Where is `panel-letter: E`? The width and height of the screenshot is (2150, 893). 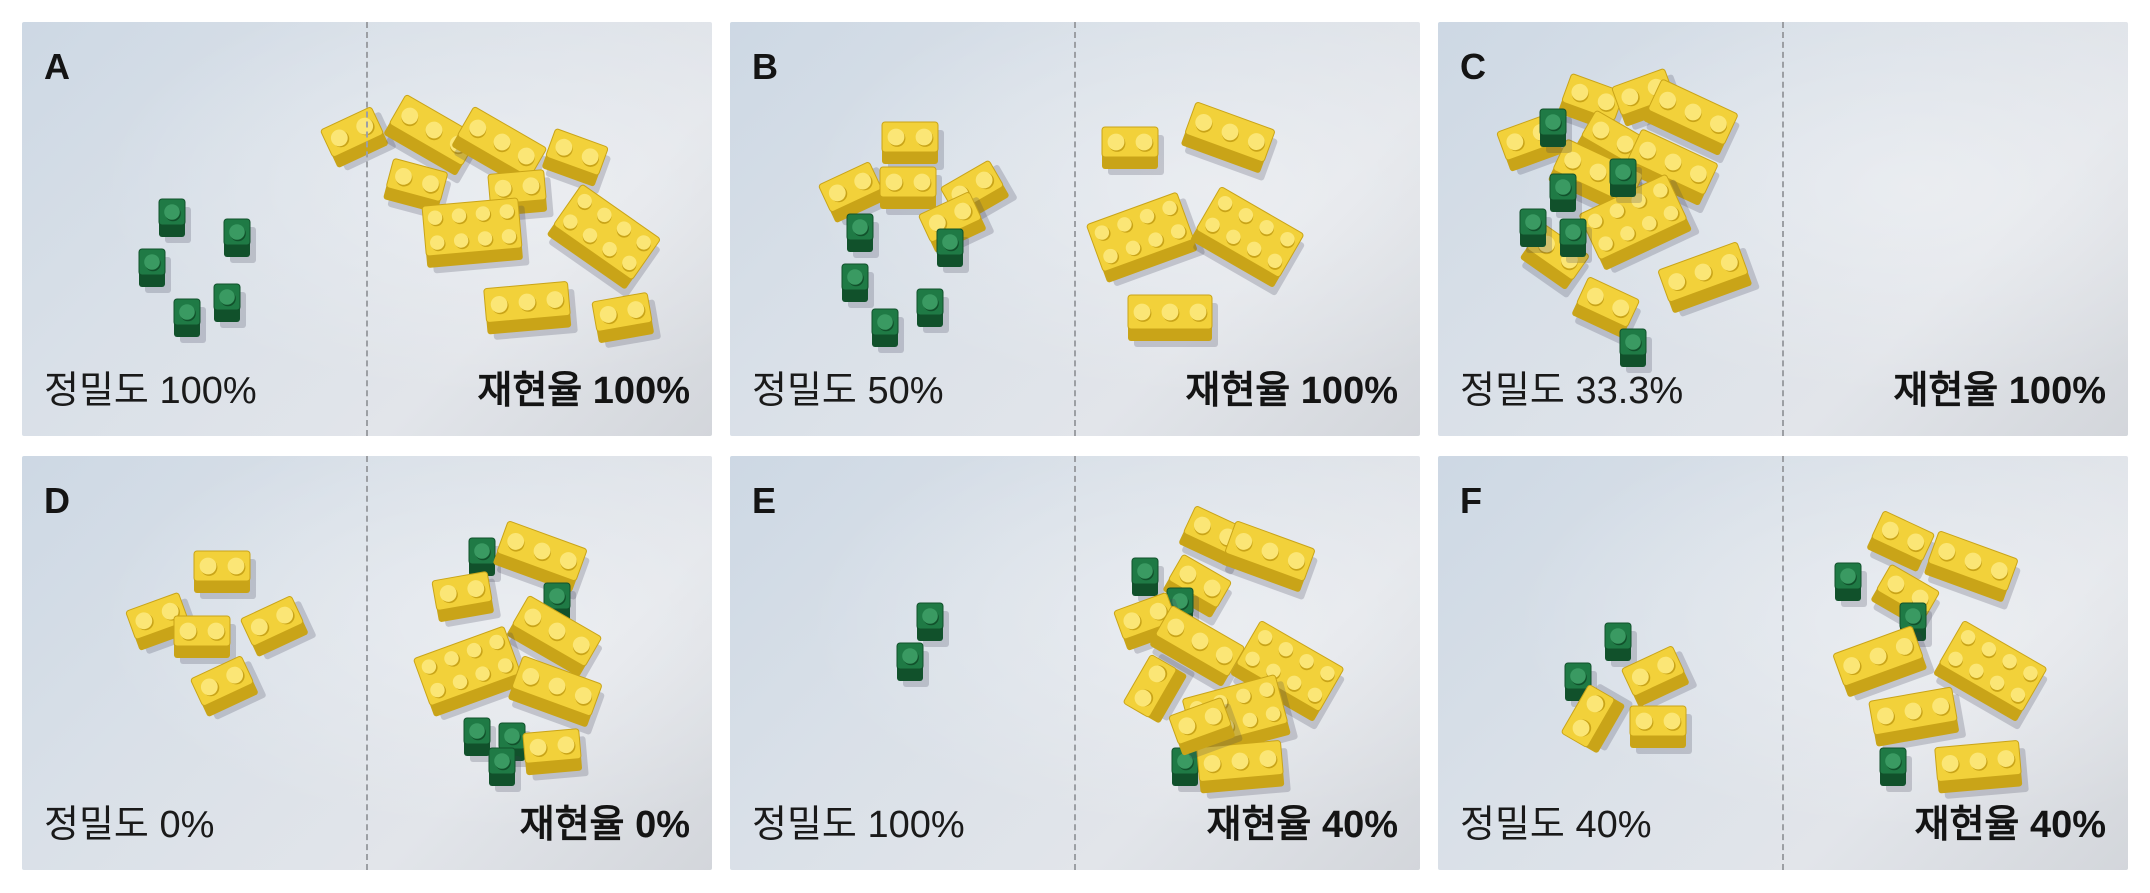 panel-letter: E is located at coordinates (764, 500).